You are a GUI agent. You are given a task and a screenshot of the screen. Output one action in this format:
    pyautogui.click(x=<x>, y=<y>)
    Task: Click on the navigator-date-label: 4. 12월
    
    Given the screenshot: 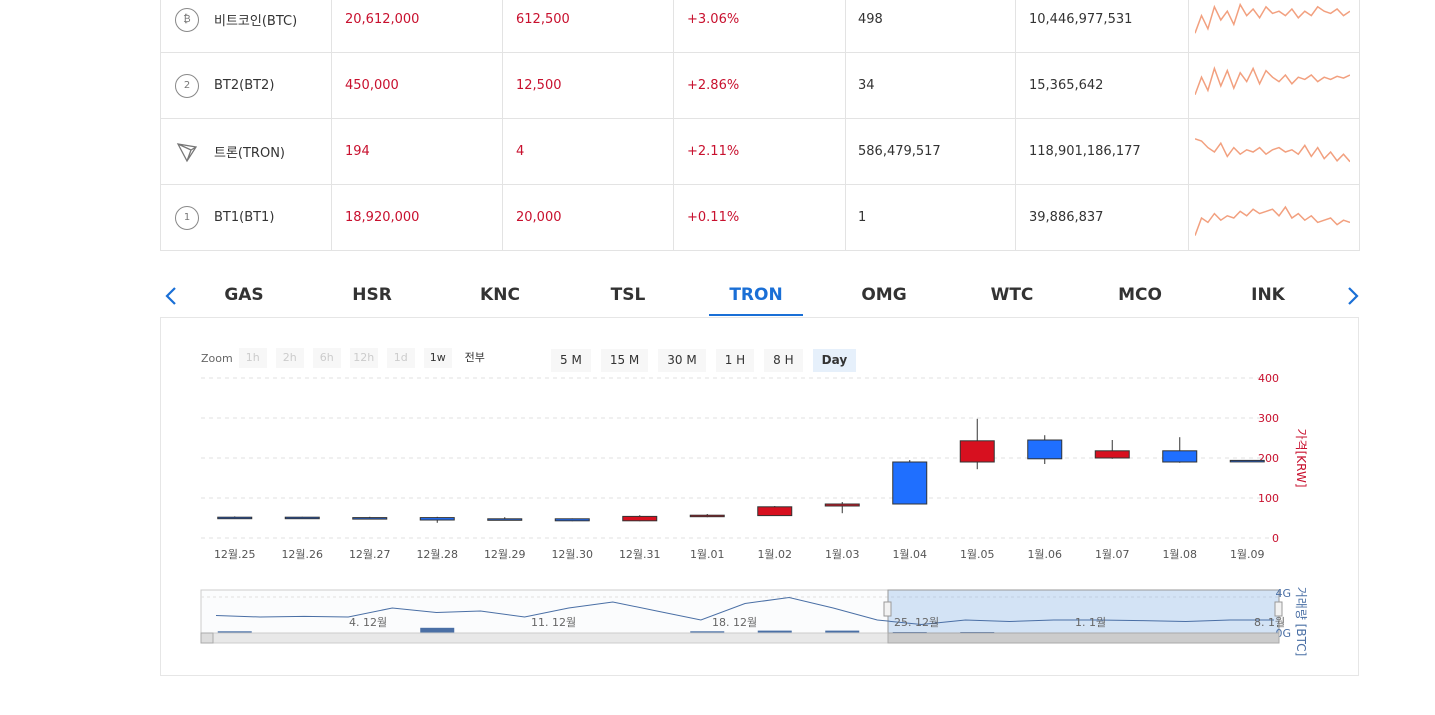 What is the action you would take?
    pyautogui.click(x=368, y=622)
    